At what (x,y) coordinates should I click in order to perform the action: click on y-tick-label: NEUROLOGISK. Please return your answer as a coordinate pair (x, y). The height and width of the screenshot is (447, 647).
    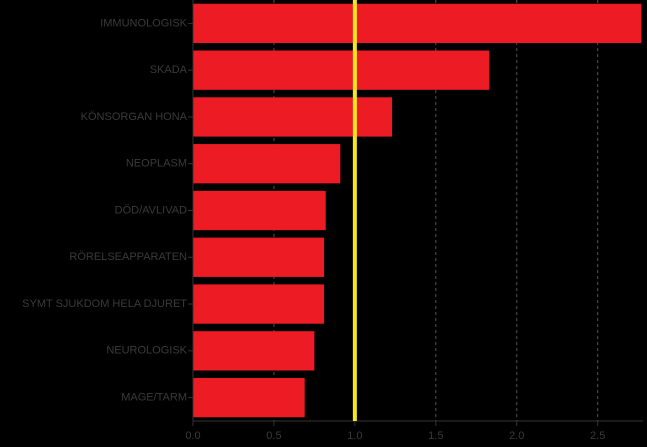
    Looking at the image, I should click on (146, 351).